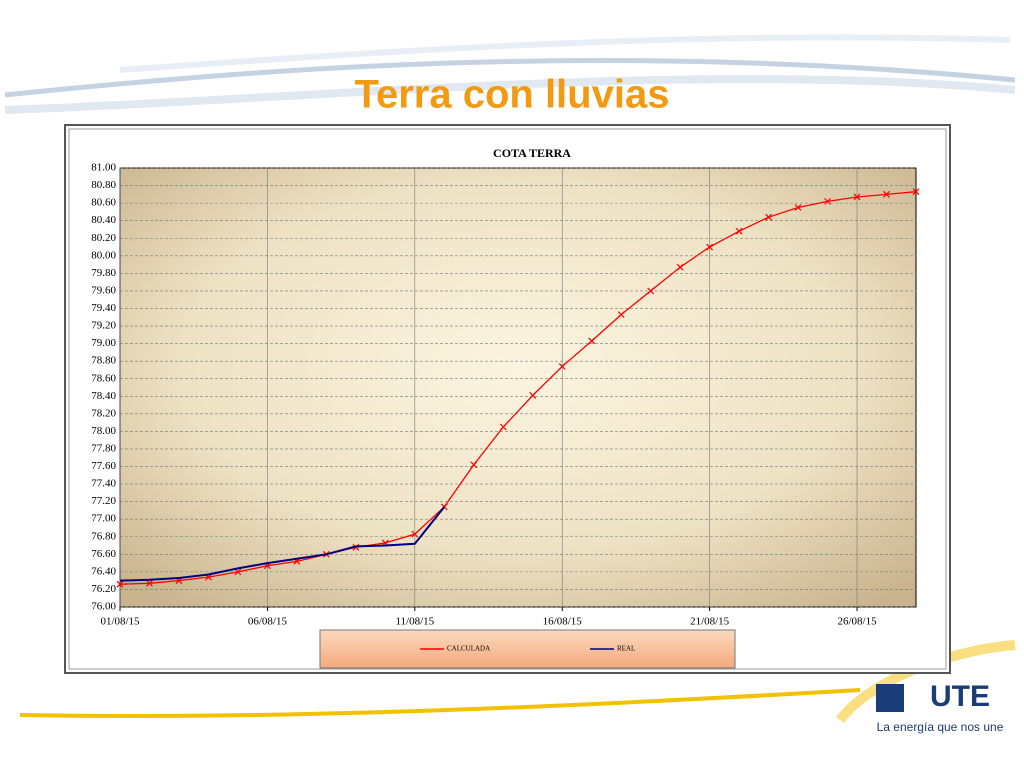  I want to click on chart-title: COTA TERRA, so click(532, 153).